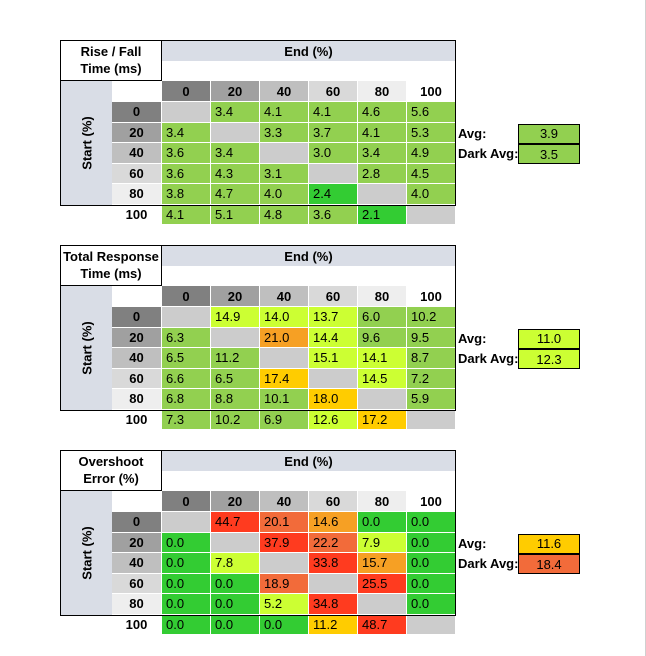 The width and height of the screenshot is (646, 656). Describe the element at coordinates (382, 419) in the screenshot. I see `table-cell: 17.2` at that location.